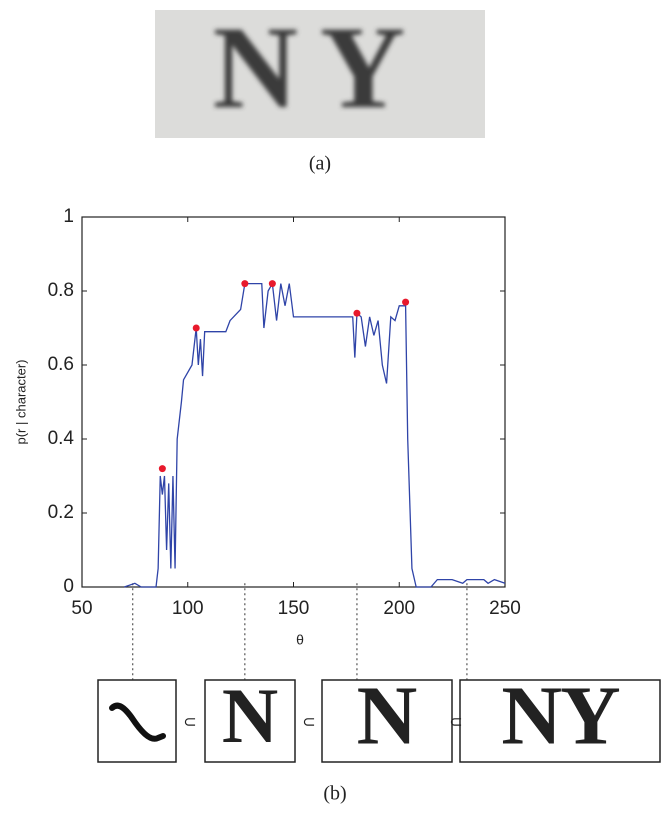 The height and width of the screenshot is (815, 663). What do you see at coordinates (505, 608) in the screenshot?
I see `x-tick-label: 250` at bounding box center [505, 608].